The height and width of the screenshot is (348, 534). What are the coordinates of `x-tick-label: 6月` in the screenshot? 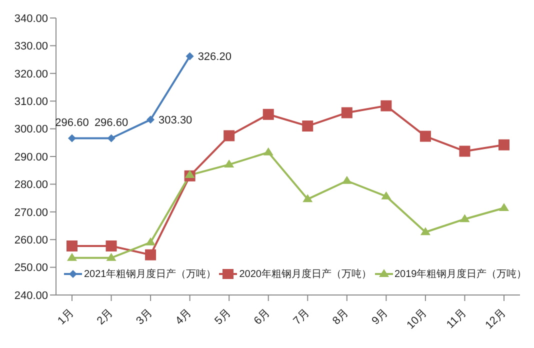 It's located at (262, 317).